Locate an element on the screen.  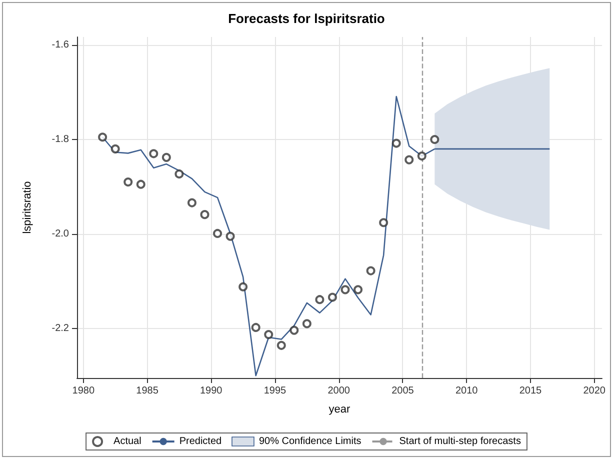
y-tick-label: -1.6 is located at coordinates (61, 45).